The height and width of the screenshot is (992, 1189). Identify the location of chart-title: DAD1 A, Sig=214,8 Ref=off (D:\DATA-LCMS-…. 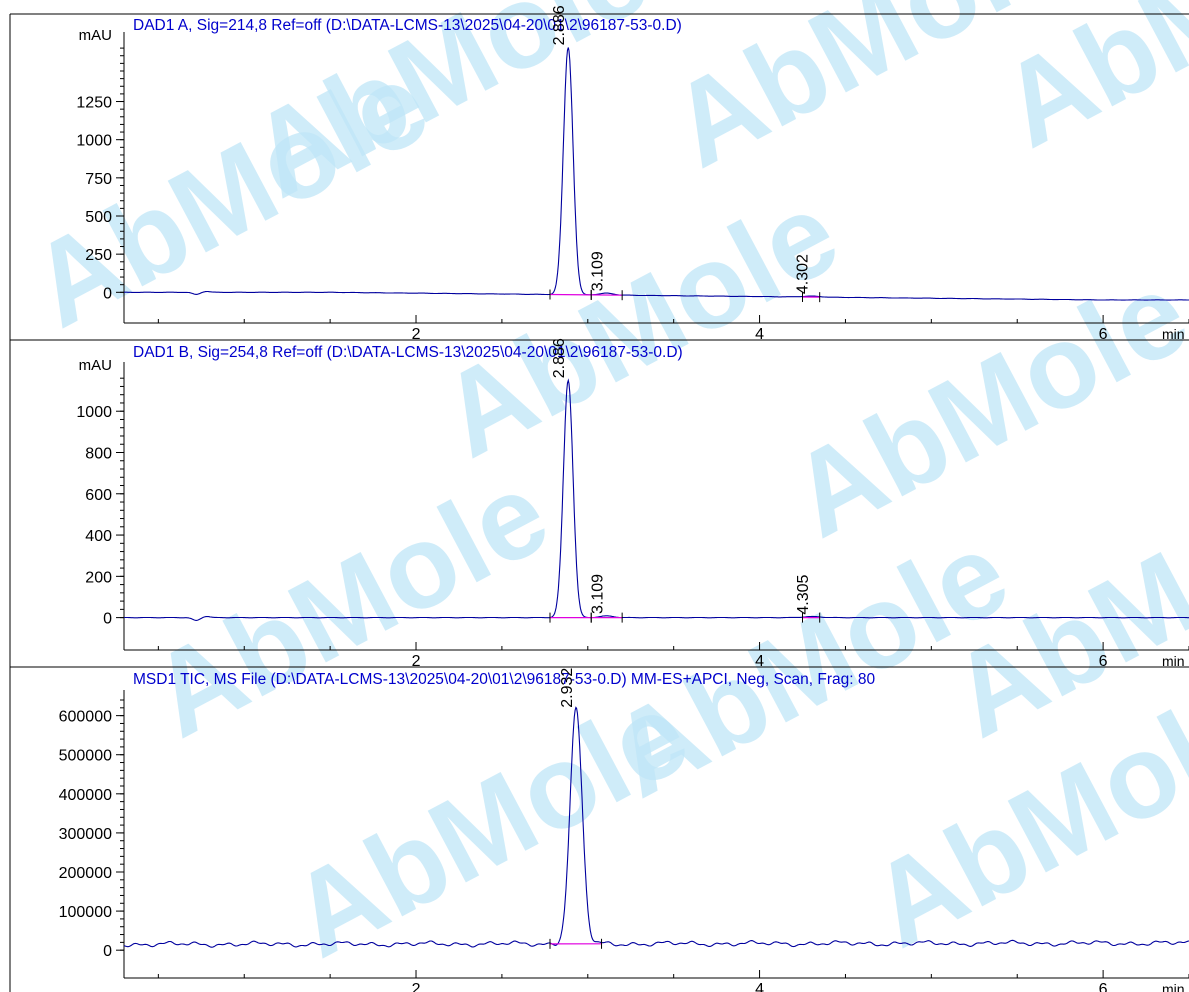
(407, 25).